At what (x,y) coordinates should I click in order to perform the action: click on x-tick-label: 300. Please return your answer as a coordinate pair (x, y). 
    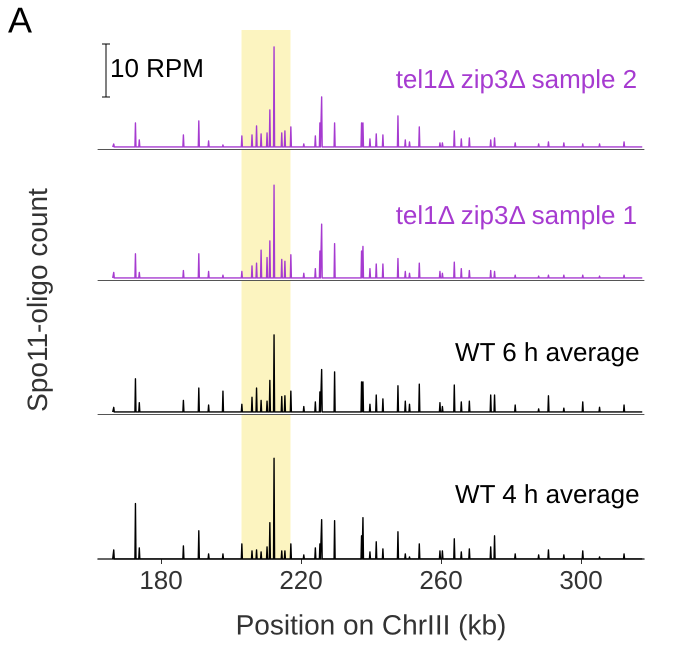
    Looking at the image, I should click on (581, 580).